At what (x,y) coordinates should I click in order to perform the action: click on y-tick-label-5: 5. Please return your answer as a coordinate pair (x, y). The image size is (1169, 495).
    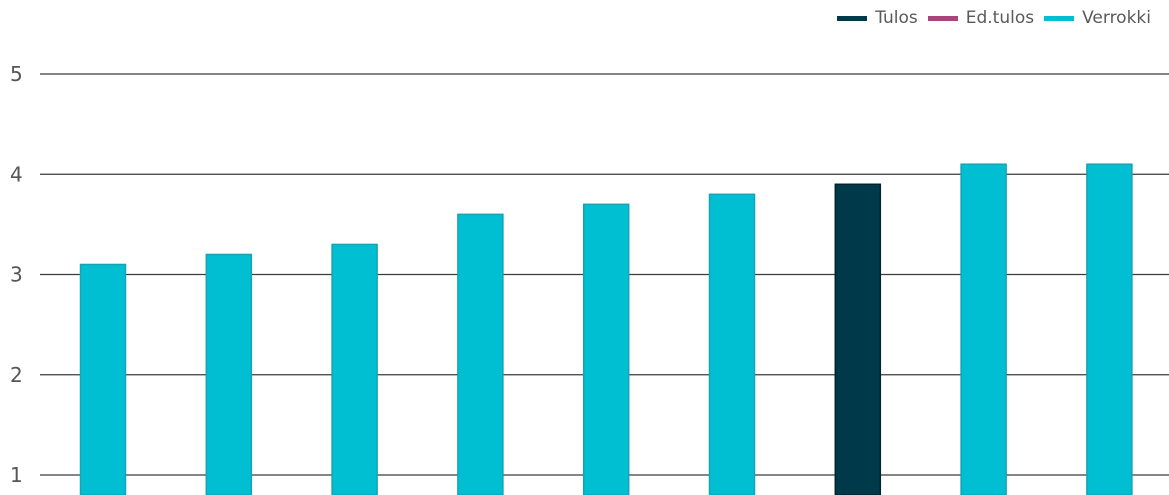
    Looking at the image, I should click on (16, 74).